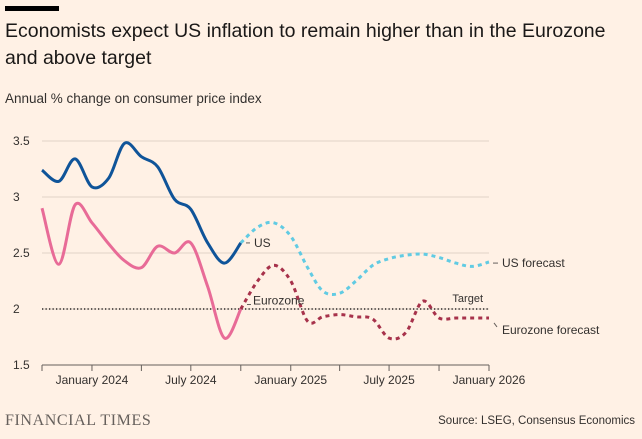 The height and width of the screenshot is (439, 642). What do you see at coordinates (133, 98) in the screenshot?
I see `chart-subtitle: Annual % change on consumer price index` at bounding box center [133, 98].